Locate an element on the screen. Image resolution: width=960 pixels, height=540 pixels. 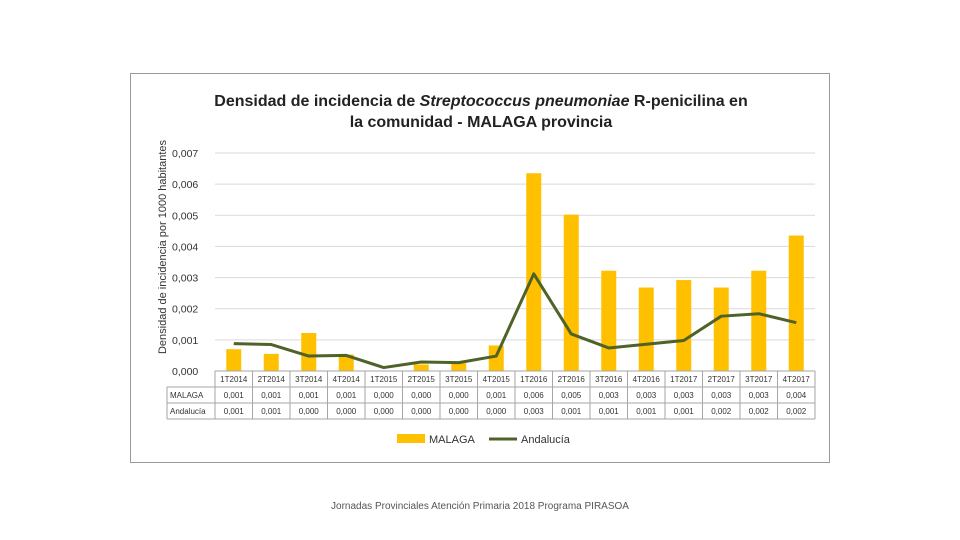
y-tick-label: 0,000 is located at coordinates (185, 372).